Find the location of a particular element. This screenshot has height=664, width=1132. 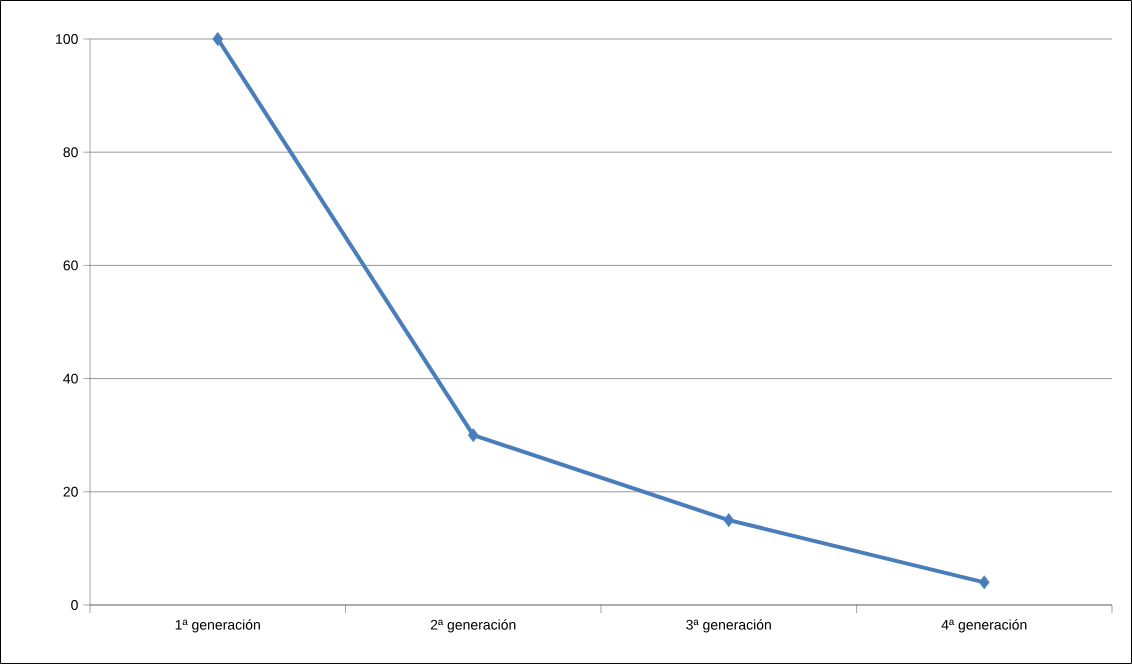

y-tick-label: 100 is located at coordinates (67, 39).